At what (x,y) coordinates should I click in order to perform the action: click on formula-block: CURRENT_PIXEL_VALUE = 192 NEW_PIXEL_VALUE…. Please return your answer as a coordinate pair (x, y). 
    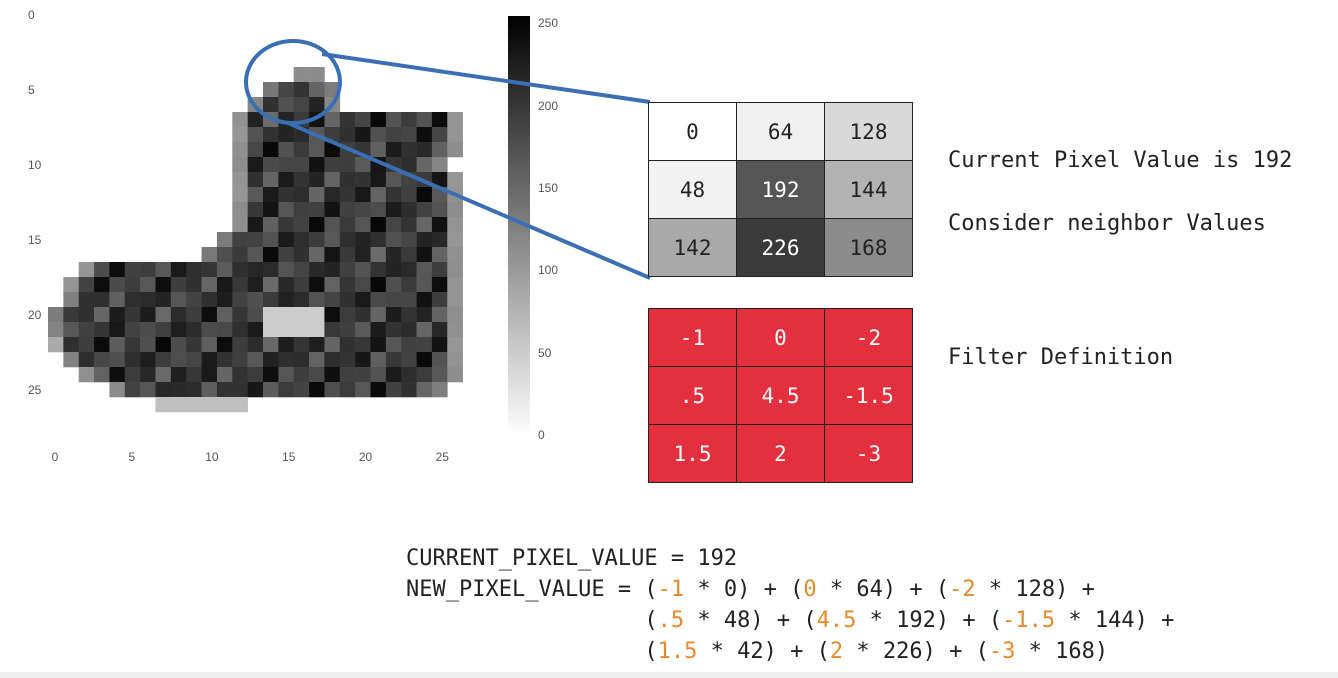
    Looking at the image, I should click on (790, 605).